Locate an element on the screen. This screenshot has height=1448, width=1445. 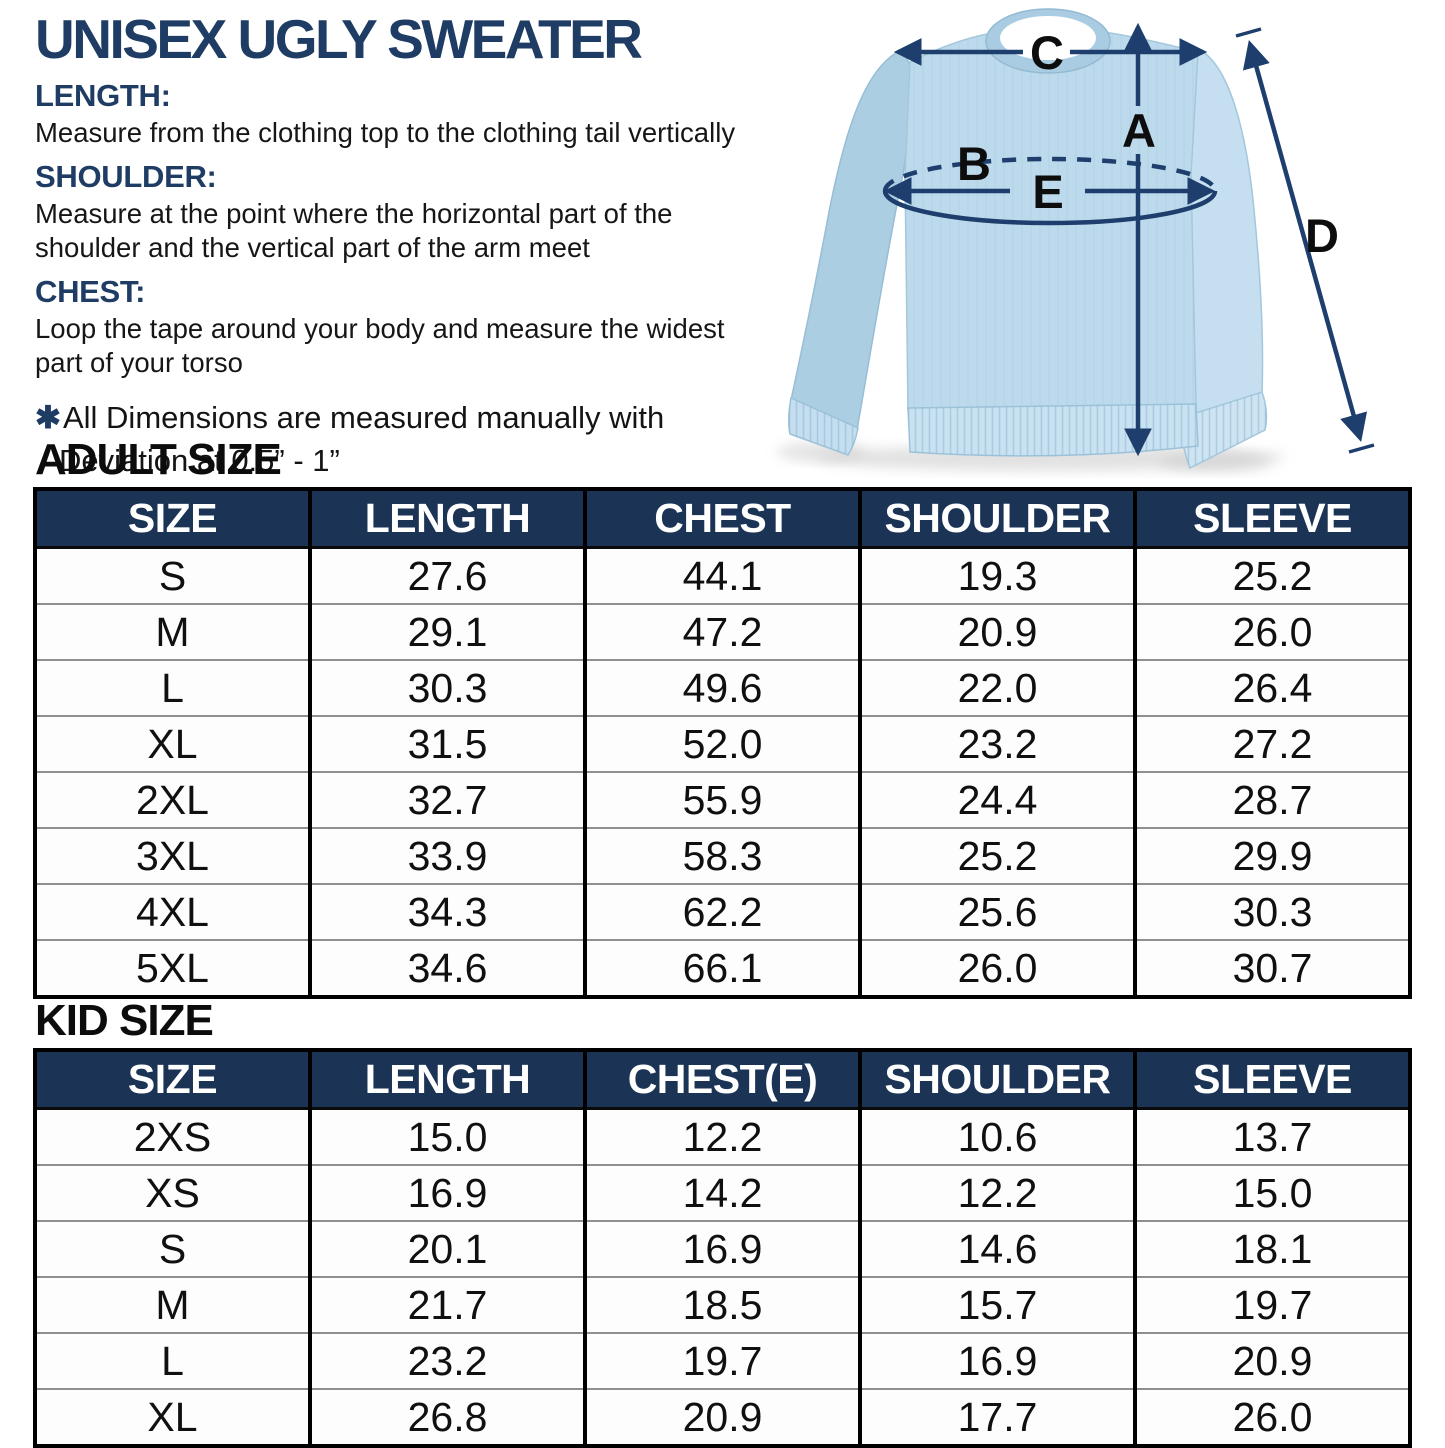
size-cell: 3XL is located at coordinates (172, 855).